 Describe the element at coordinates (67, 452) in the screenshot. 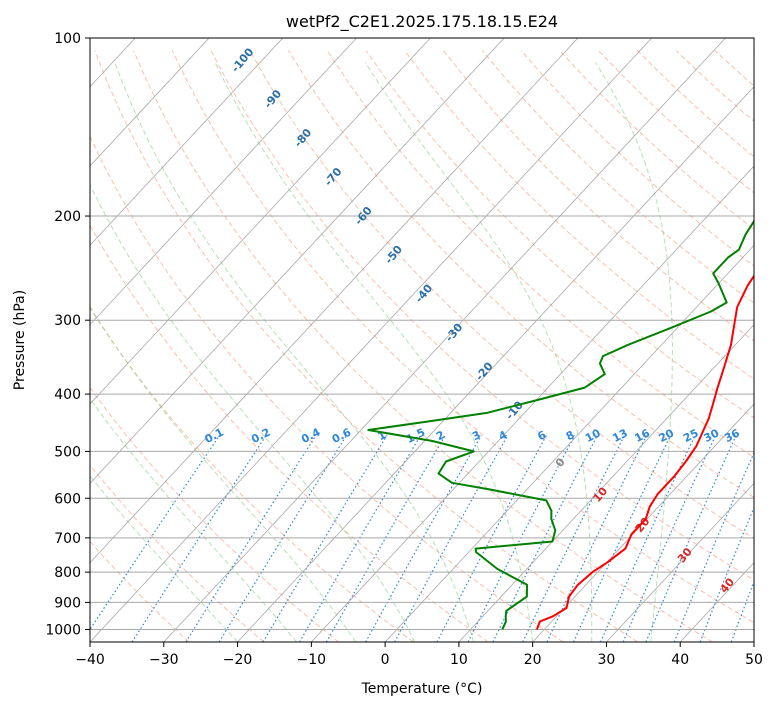

I see `y-tick-label: 500` at that location.